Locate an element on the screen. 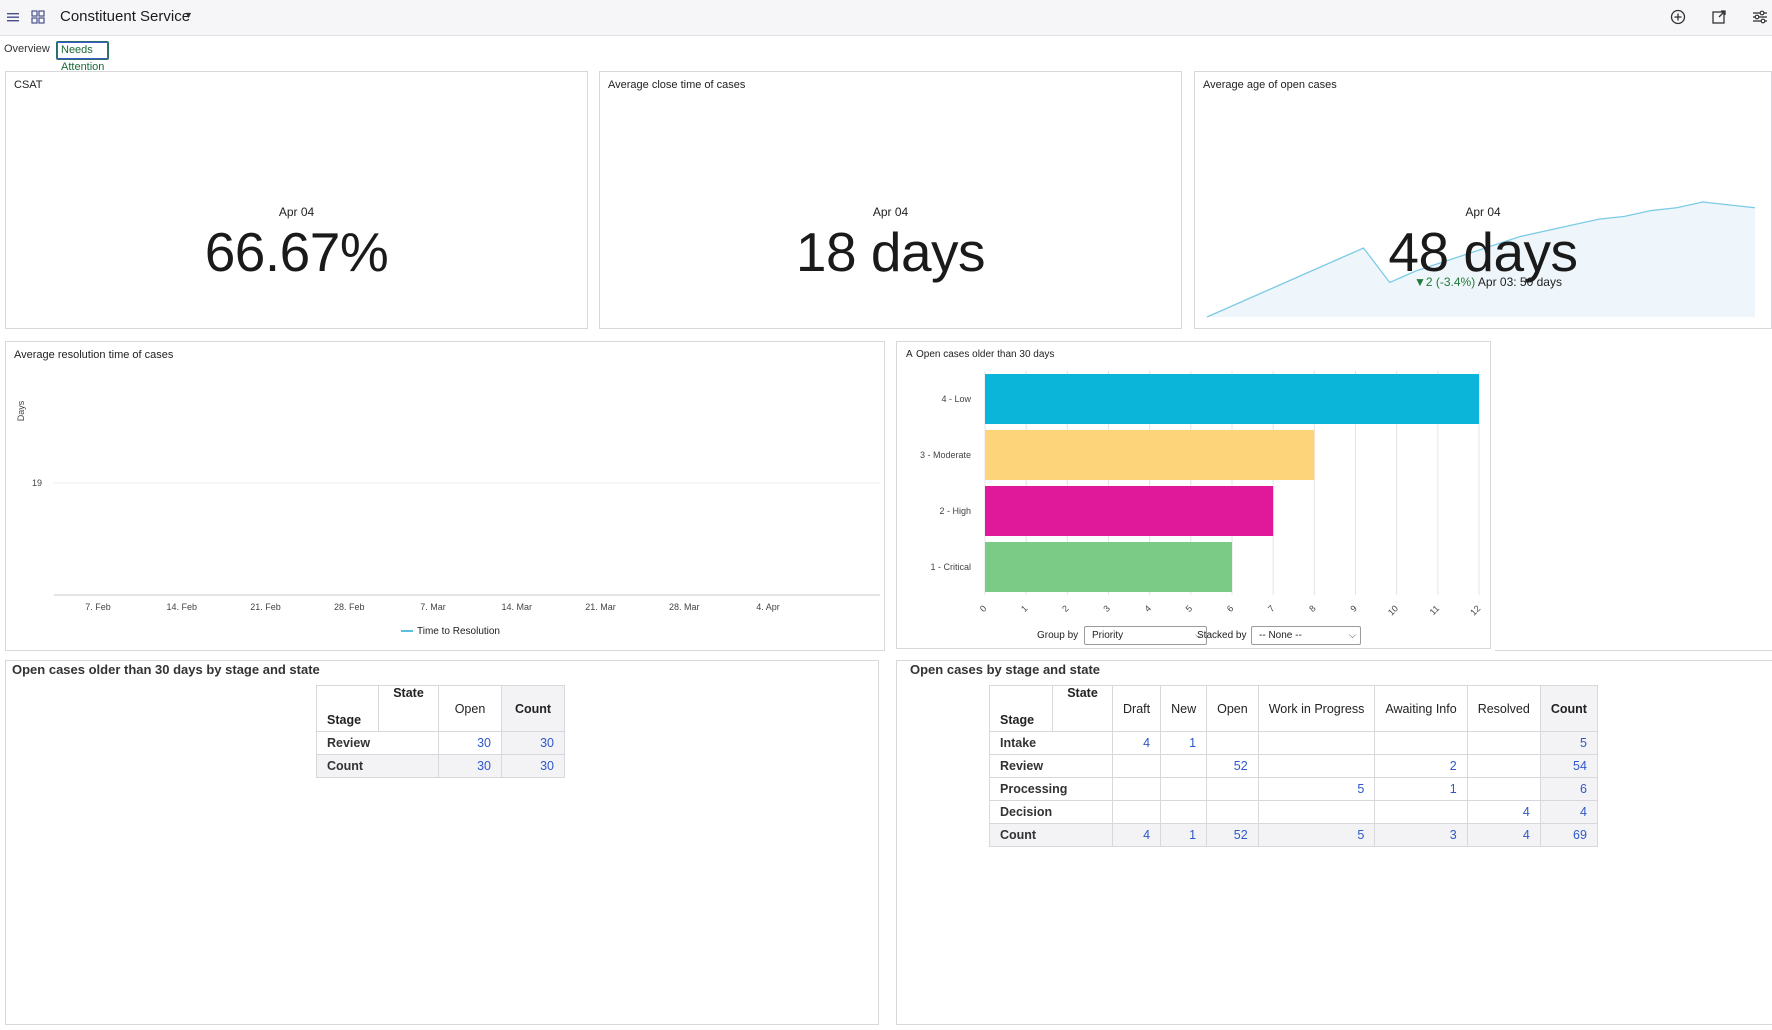 Image resolution: width=1772 pixels, height=1030 pixels. legend-swatch is located at coordinates (407, 631).